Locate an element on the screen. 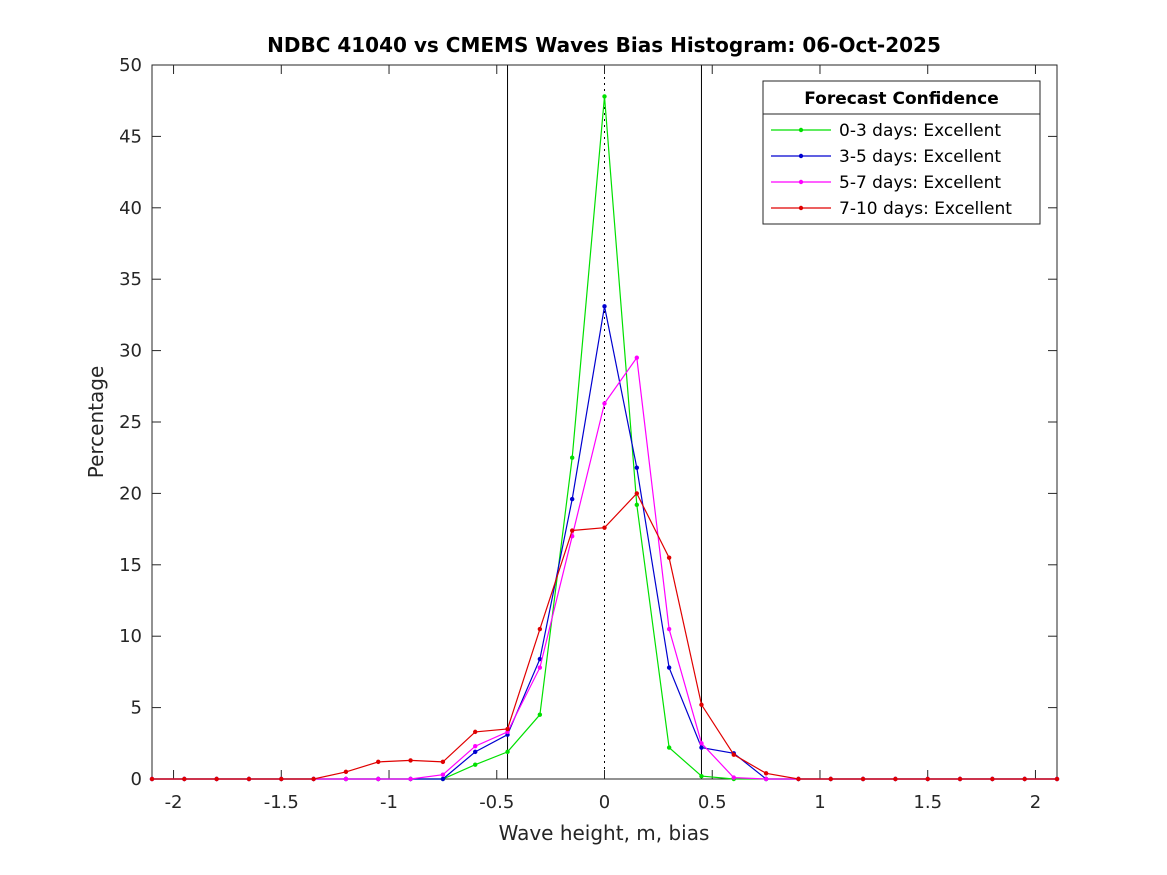 The width and height of the screenshot is (1167, 875). legend-entry: 3-5 days: Excellent is located at coordinates (920, 157).